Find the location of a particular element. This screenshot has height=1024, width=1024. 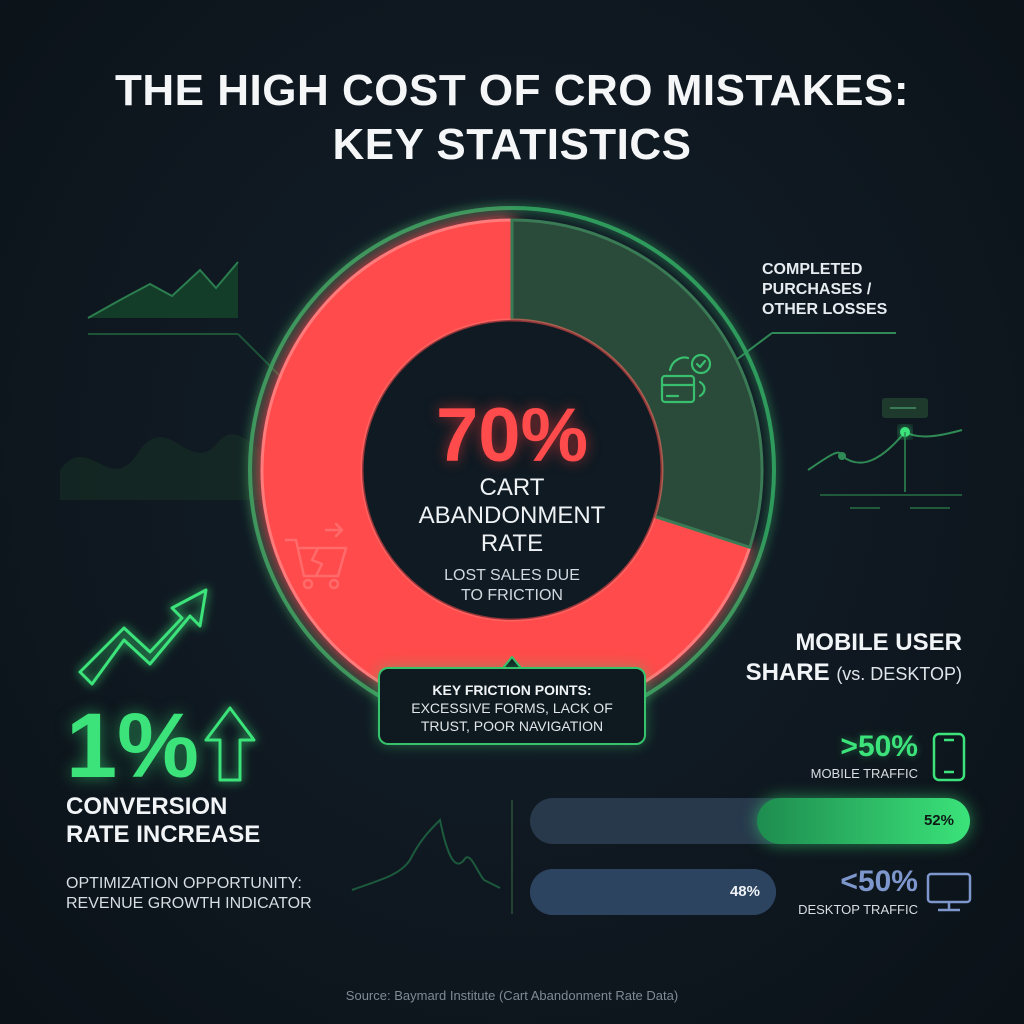

completed-purchases-label: COMPLETED PURCHASES / OTHER LOSSES is located at coordinates (862, 290).